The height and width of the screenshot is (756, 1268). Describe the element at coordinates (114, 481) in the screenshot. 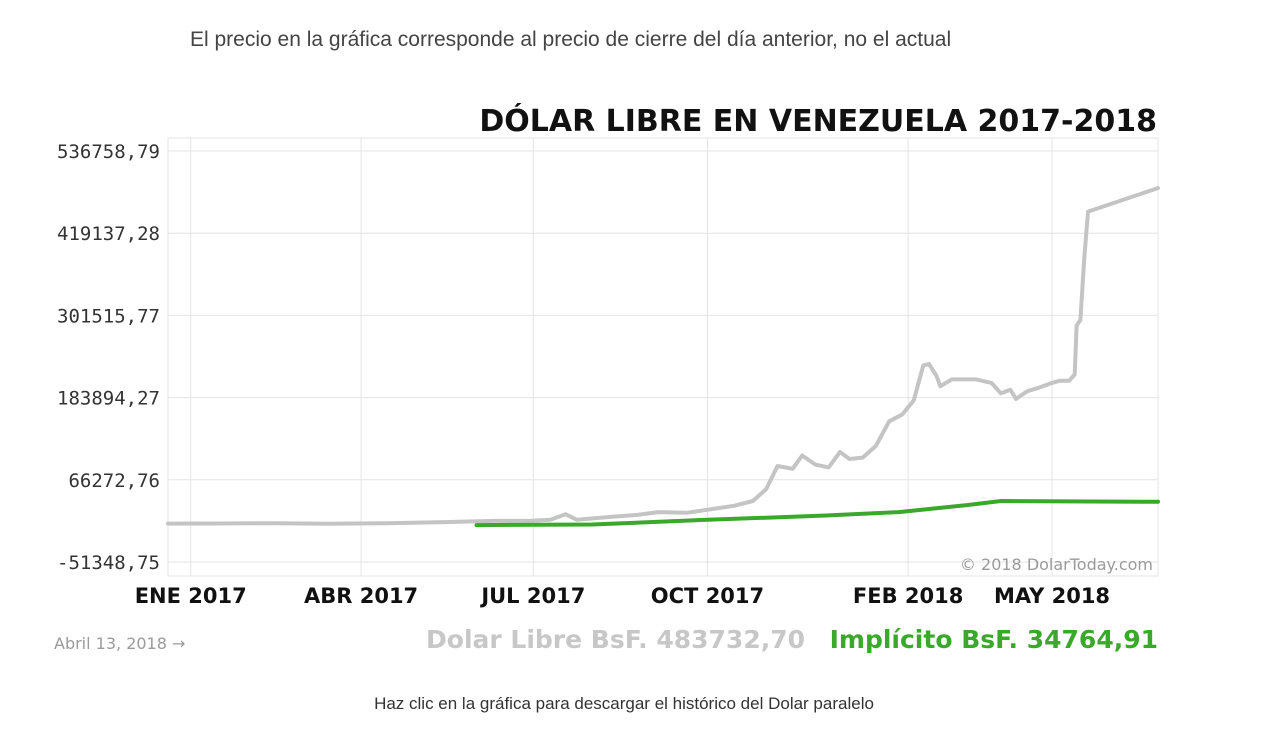

I see `y-tick-label: 66272,76` at that location.